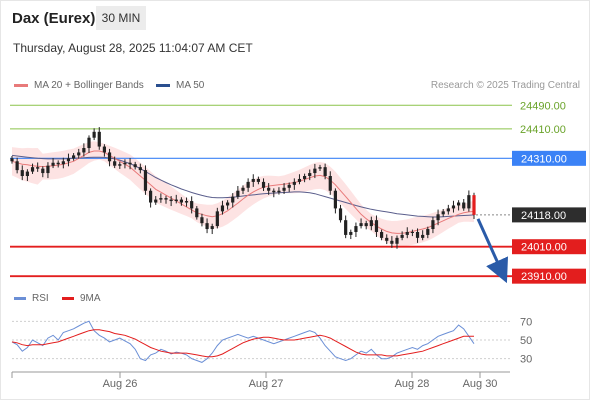  I want to click on x-tick-label: Aug 27, so click(266, 384).